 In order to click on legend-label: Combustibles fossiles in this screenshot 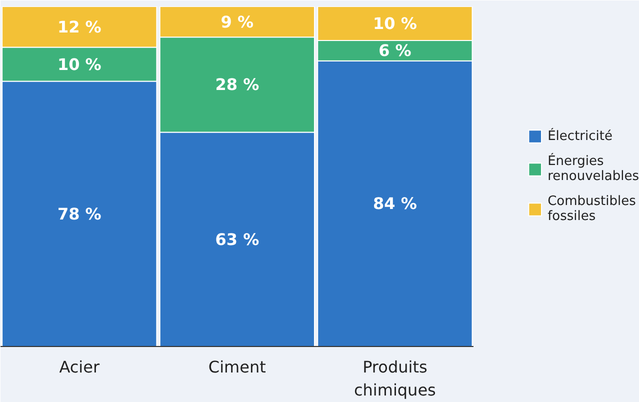, I will do `click(592, 209)`.